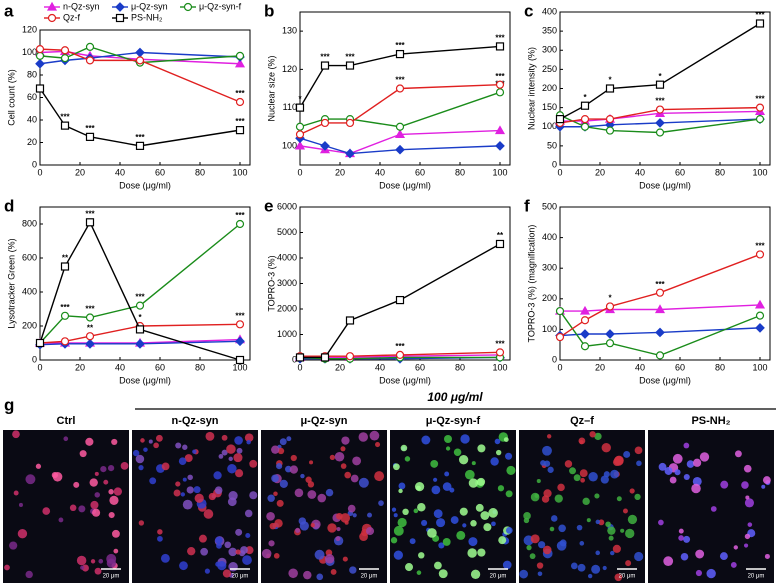 The image size is (778, 585). I want to click on y-tick-label: 120, so click(289, 69).